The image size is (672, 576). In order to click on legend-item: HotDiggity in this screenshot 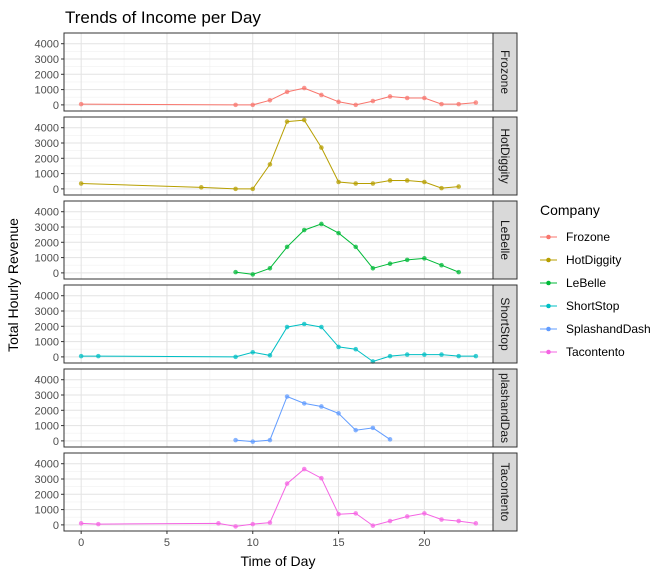, I will do `click(580, 260)`.